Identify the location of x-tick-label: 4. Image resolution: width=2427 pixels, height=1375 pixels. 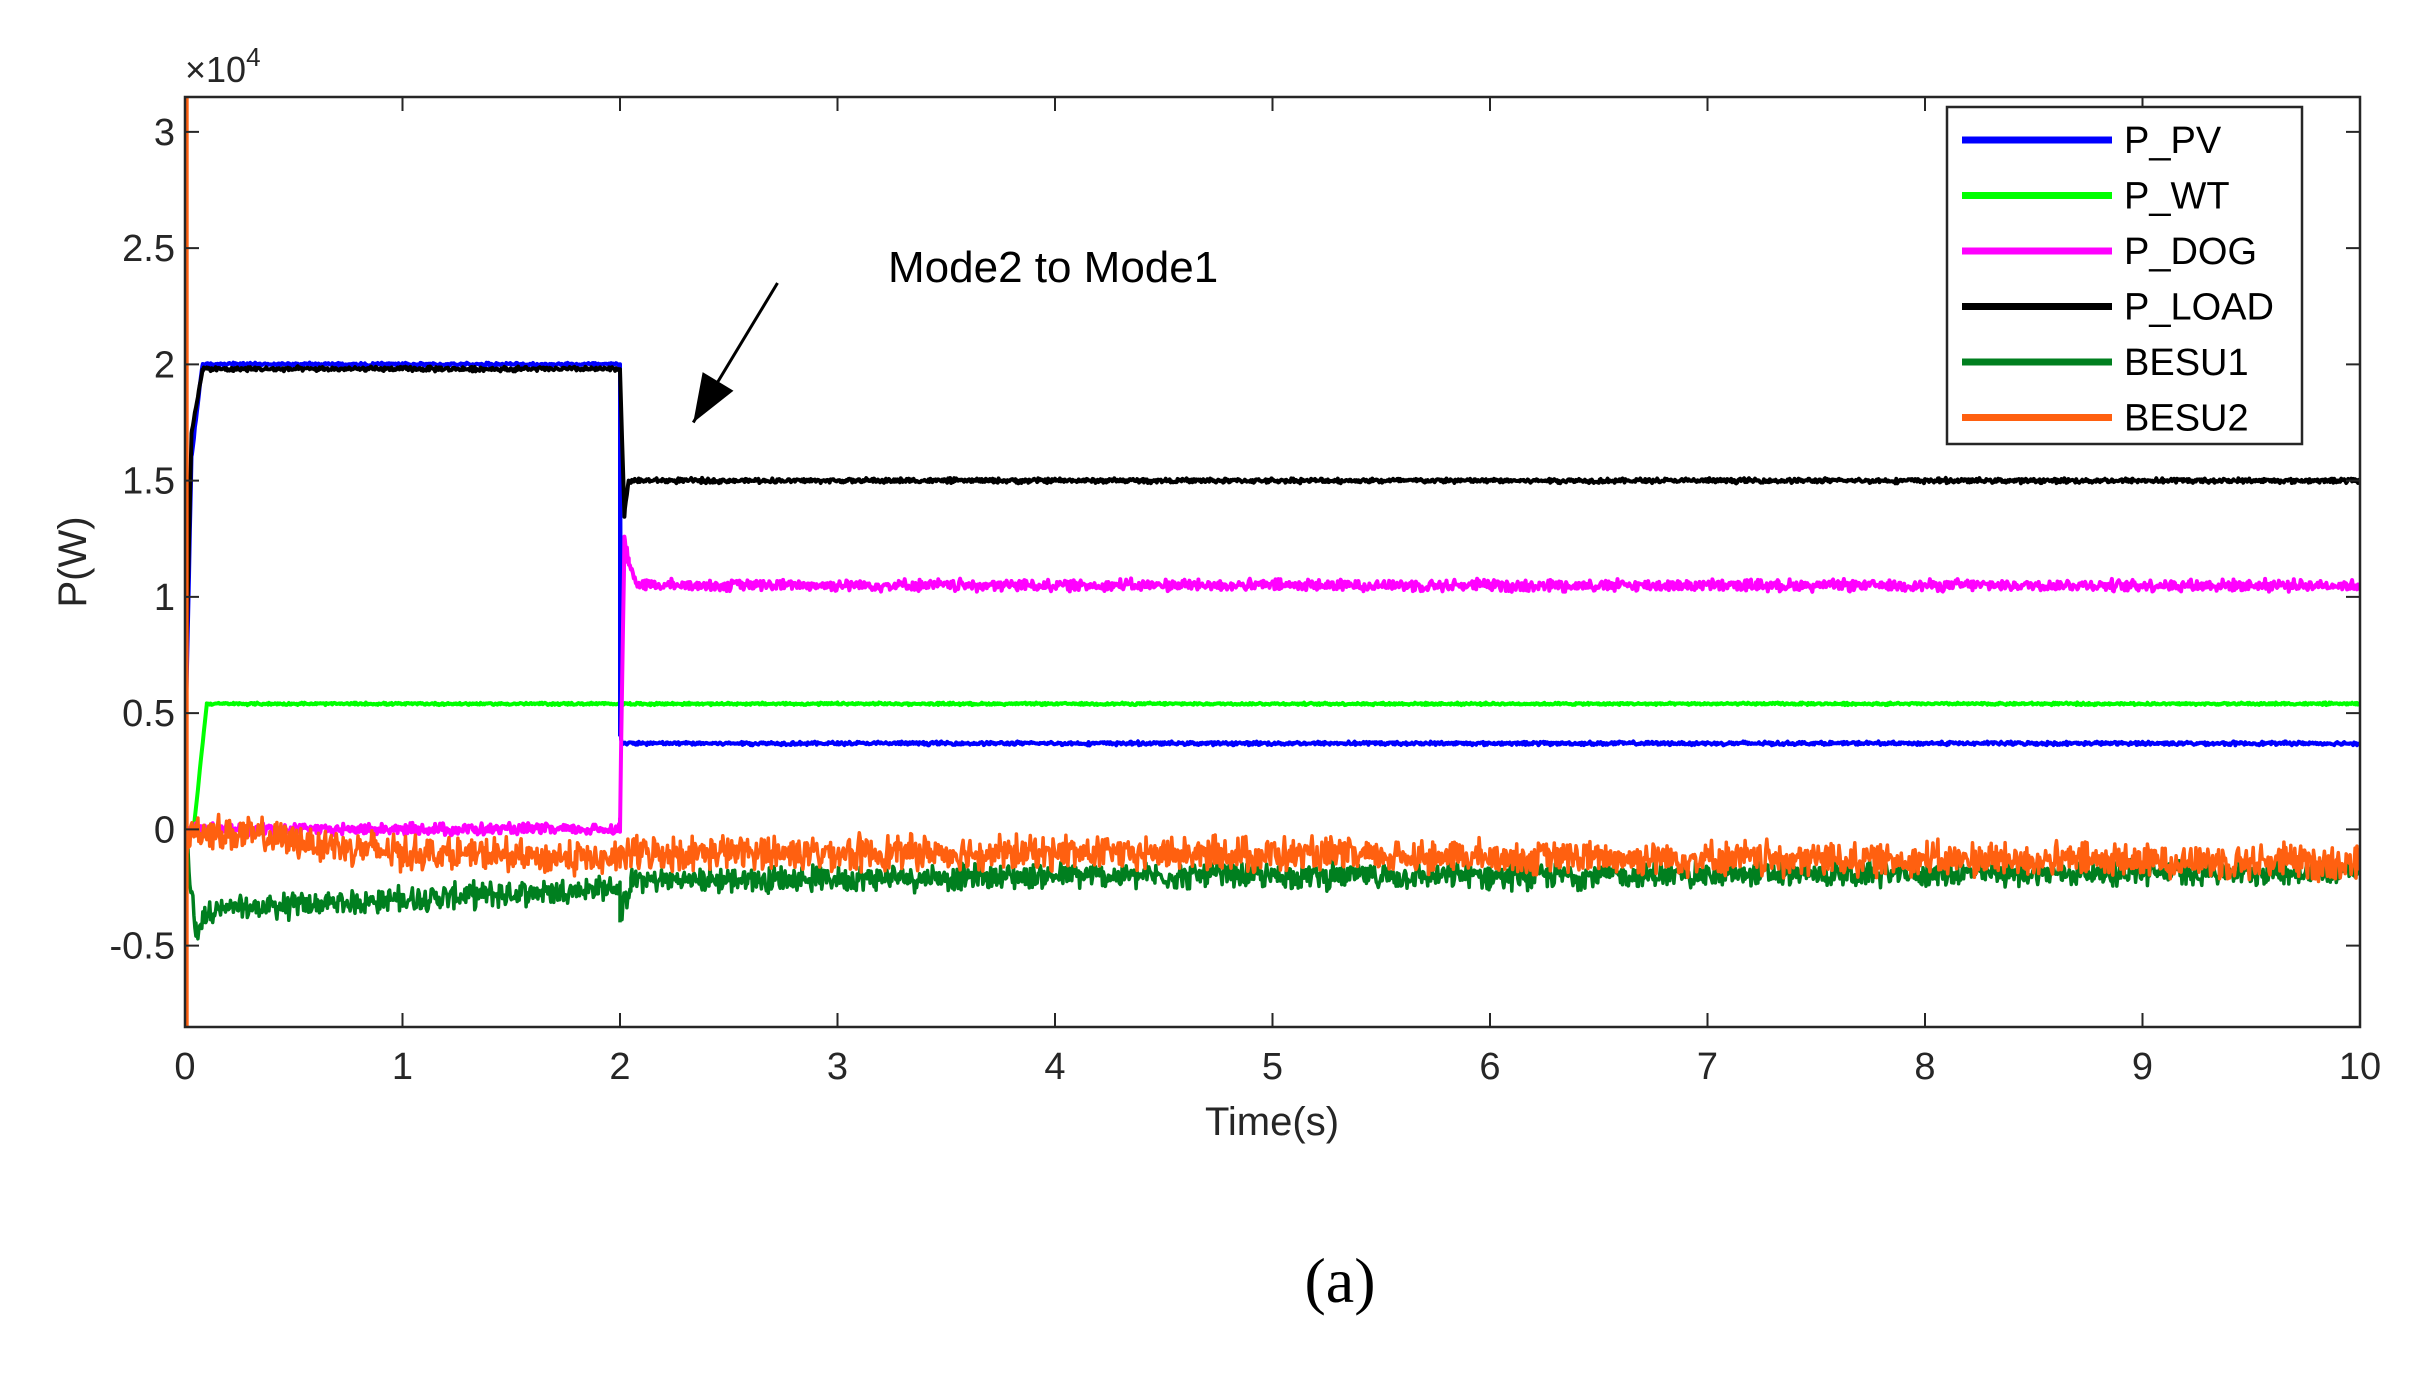
(1054, 1067).